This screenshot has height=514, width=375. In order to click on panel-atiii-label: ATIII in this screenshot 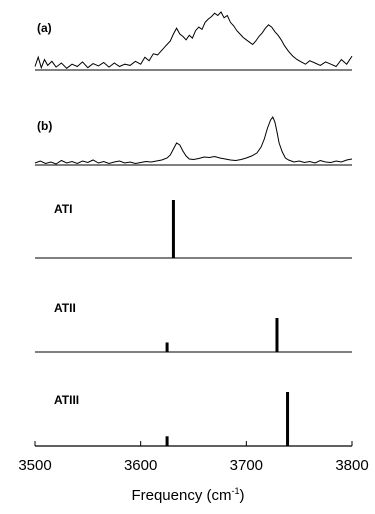, I will do `click(66, 400)`.